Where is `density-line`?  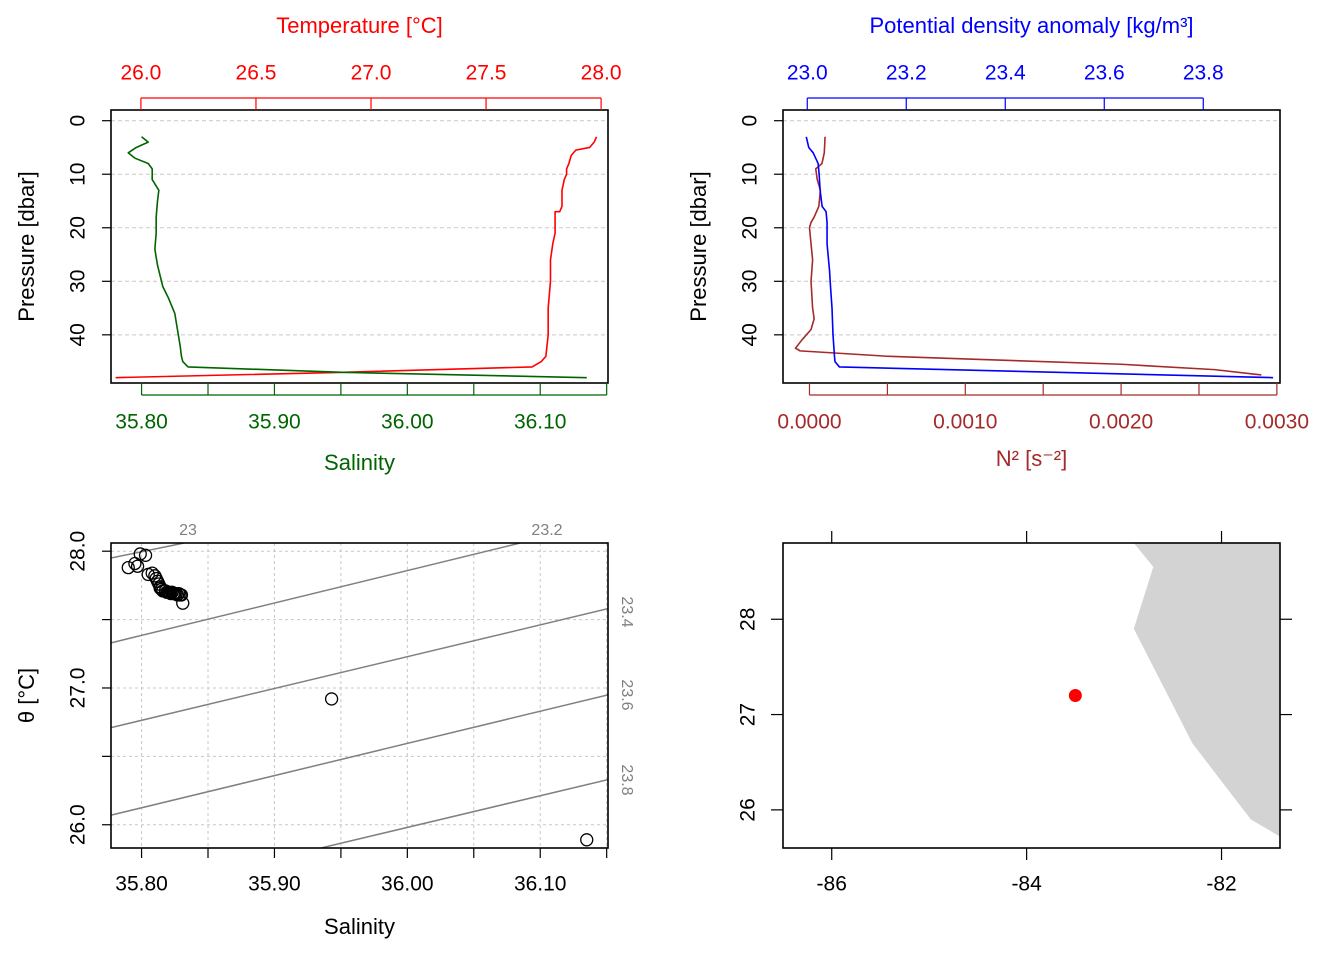 density-line is located at coordinates (1039, 257).